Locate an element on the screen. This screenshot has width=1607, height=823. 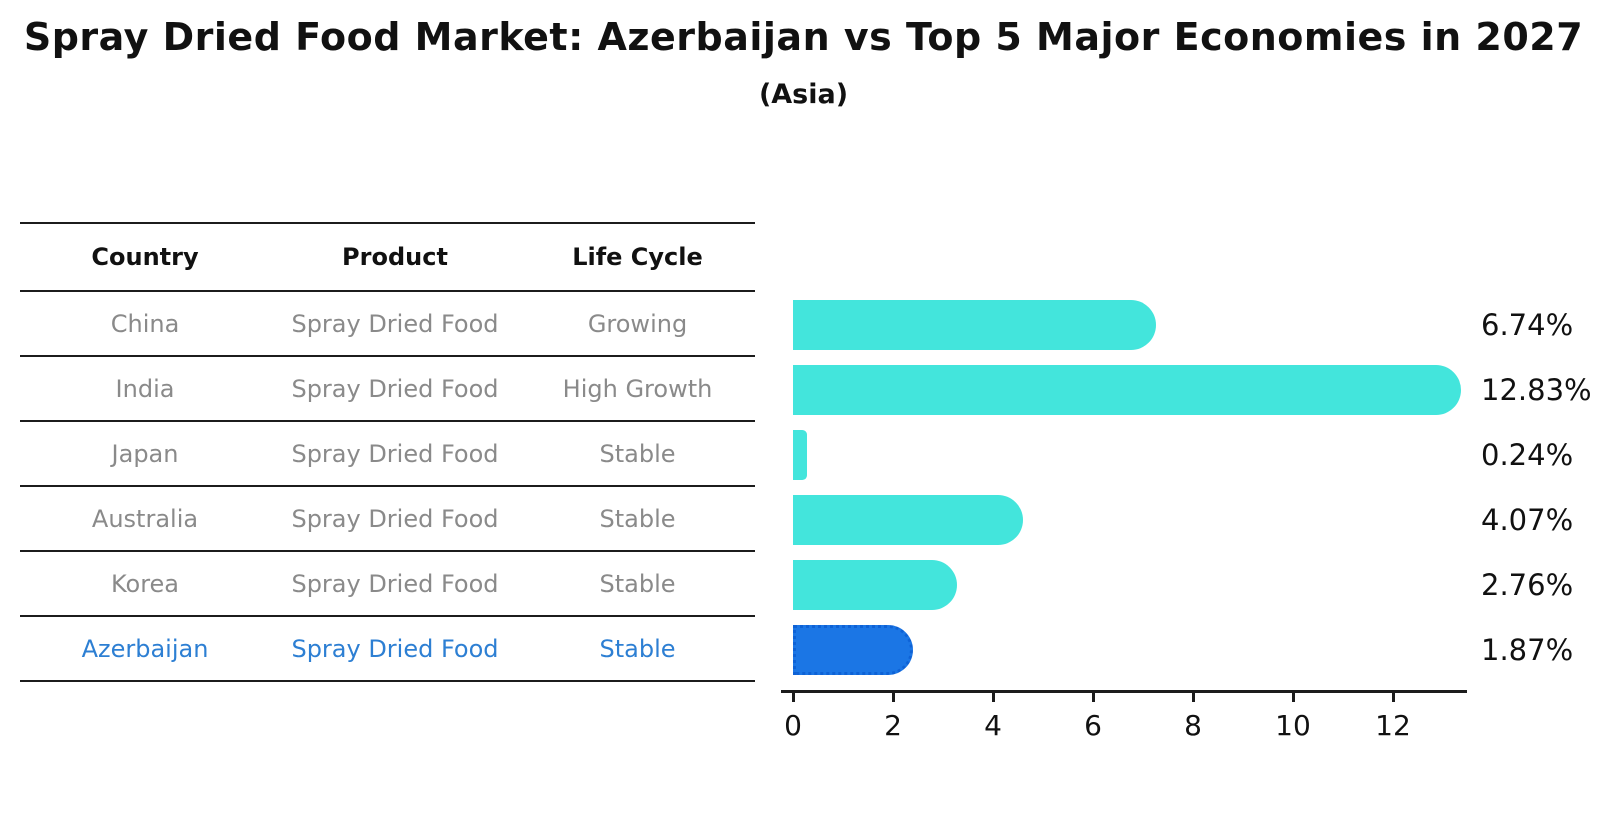
country-cell: Japan is located at coordinates (145, 453).